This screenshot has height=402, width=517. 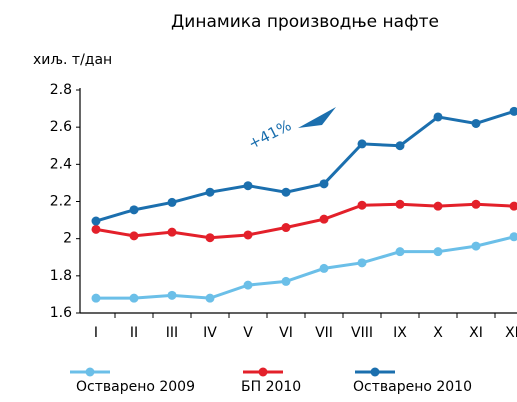 What do you see at coordinates (317, 117) in the screenshot?
I see `trend-arrow` at bounding box center [317, 117].